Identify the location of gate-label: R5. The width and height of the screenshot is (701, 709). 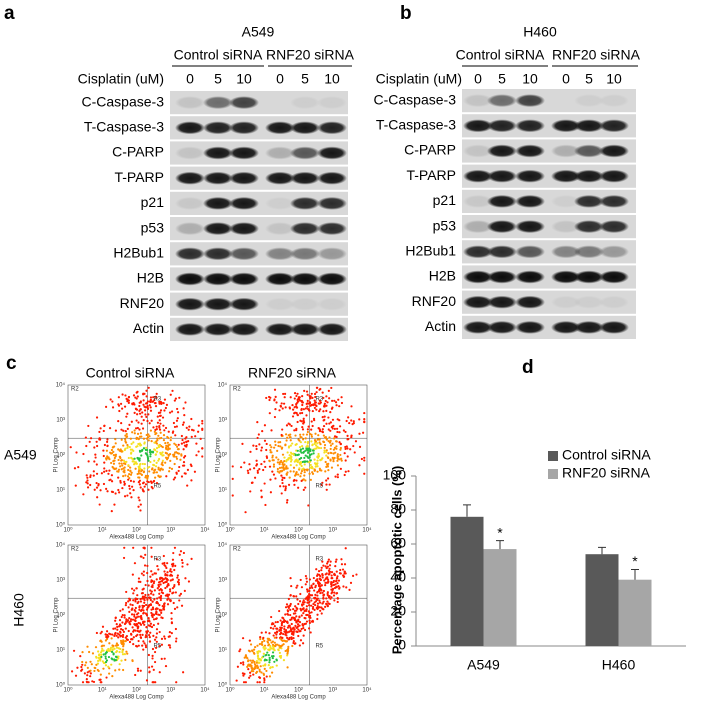
(157, 486).